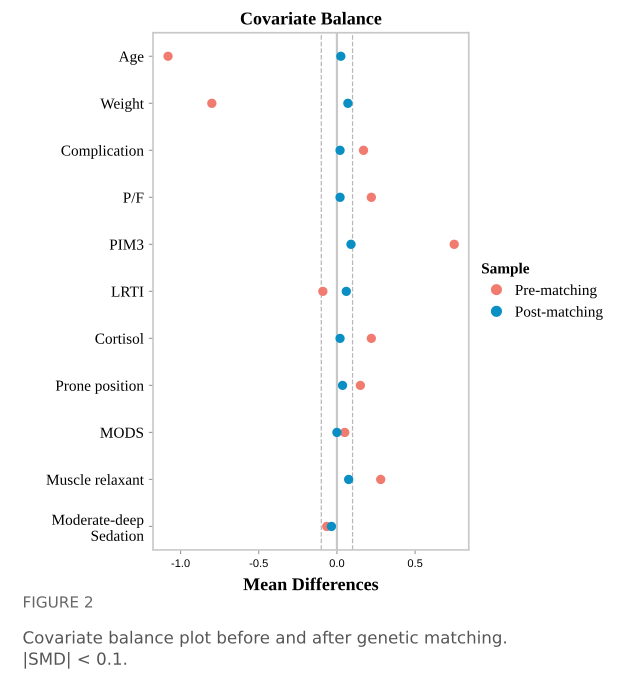 This screenshot has height=697, width=643. Describe the element at coordinates (556, 291) in the screenshot. I see `legend-label: Pre-matching` at that location.